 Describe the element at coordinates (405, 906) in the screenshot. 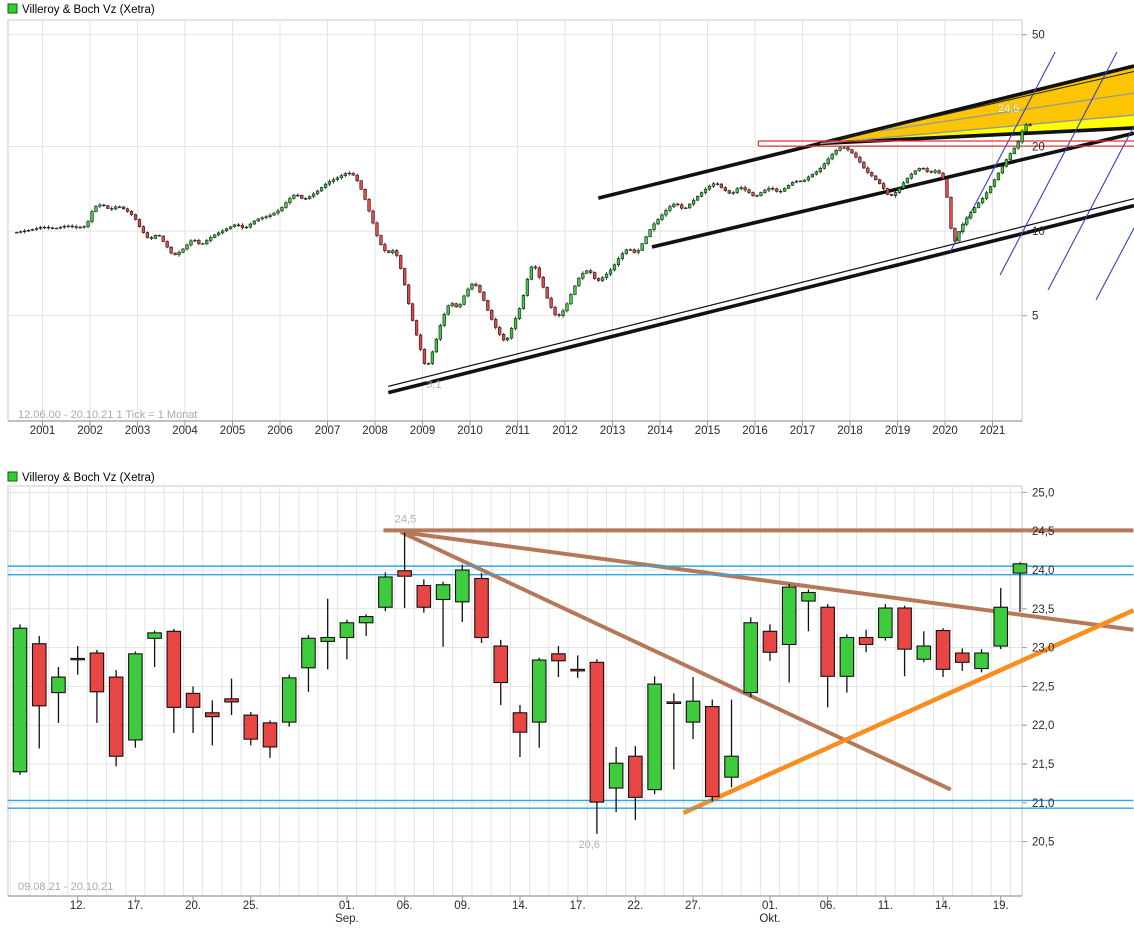

I see `x-tick-label: 06.` at that location.